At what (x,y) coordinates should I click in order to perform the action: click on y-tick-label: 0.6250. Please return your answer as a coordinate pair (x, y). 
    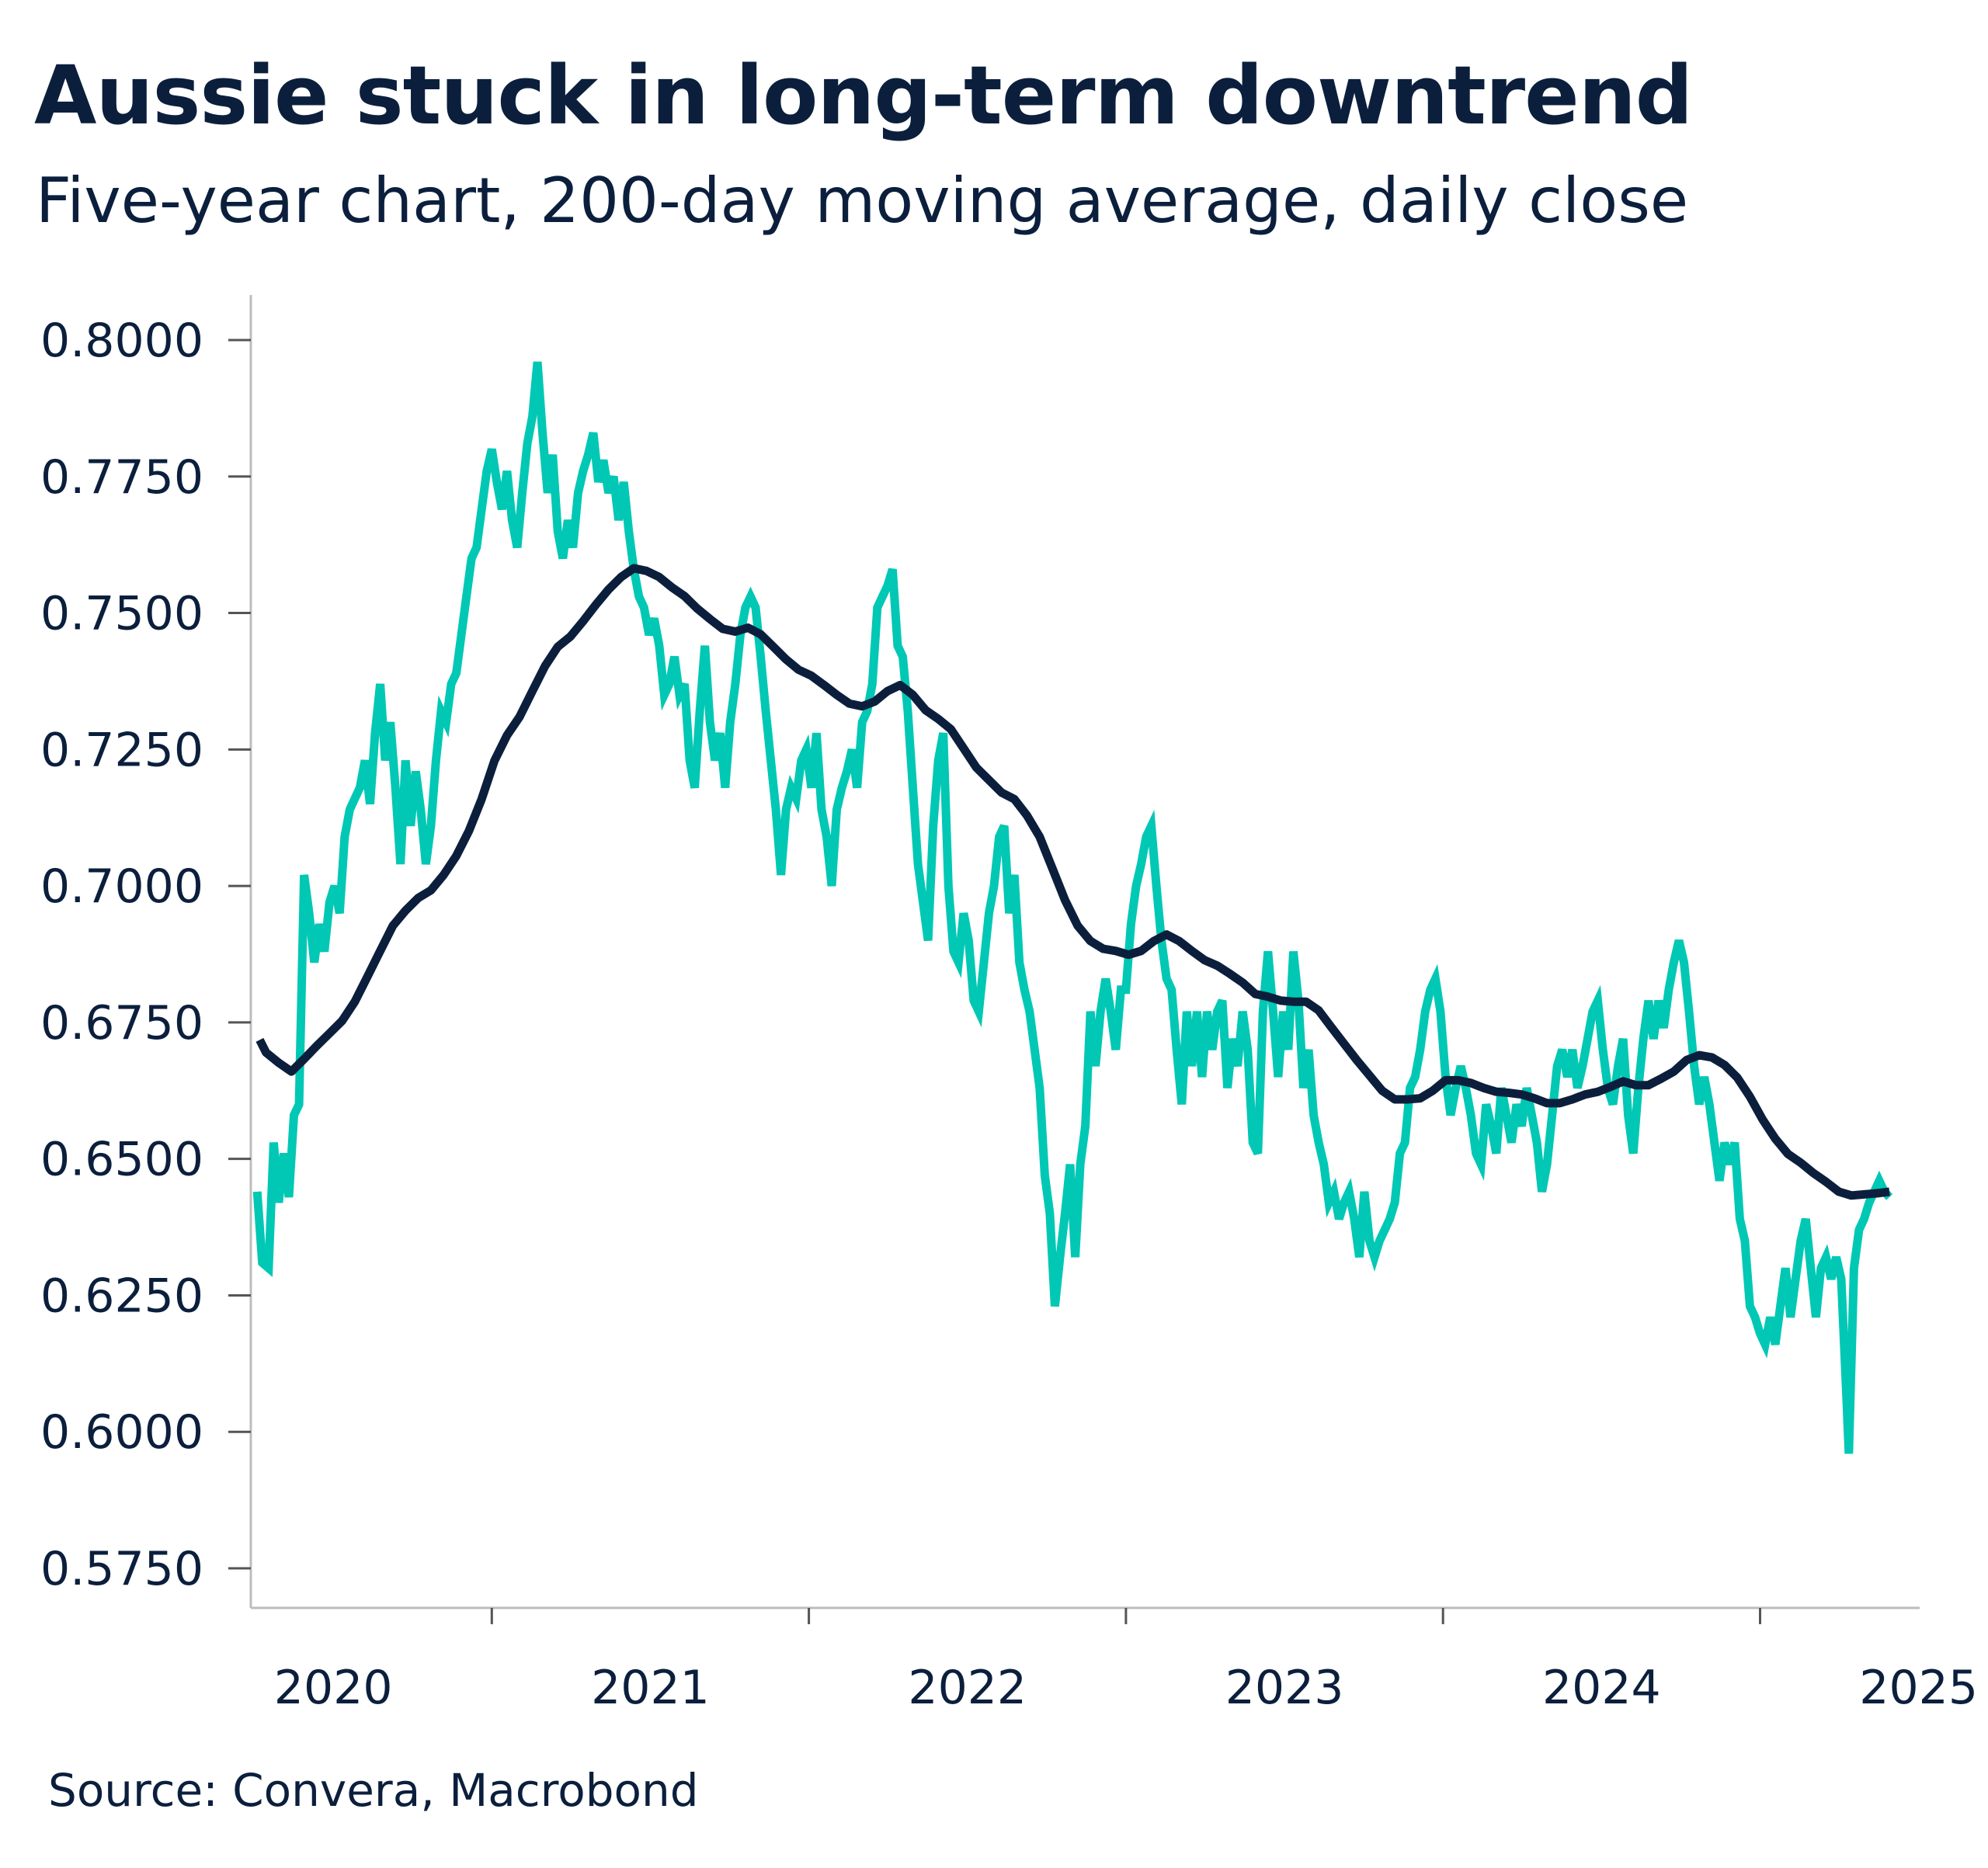
    Looking at the image, I should click on (121, 1296).